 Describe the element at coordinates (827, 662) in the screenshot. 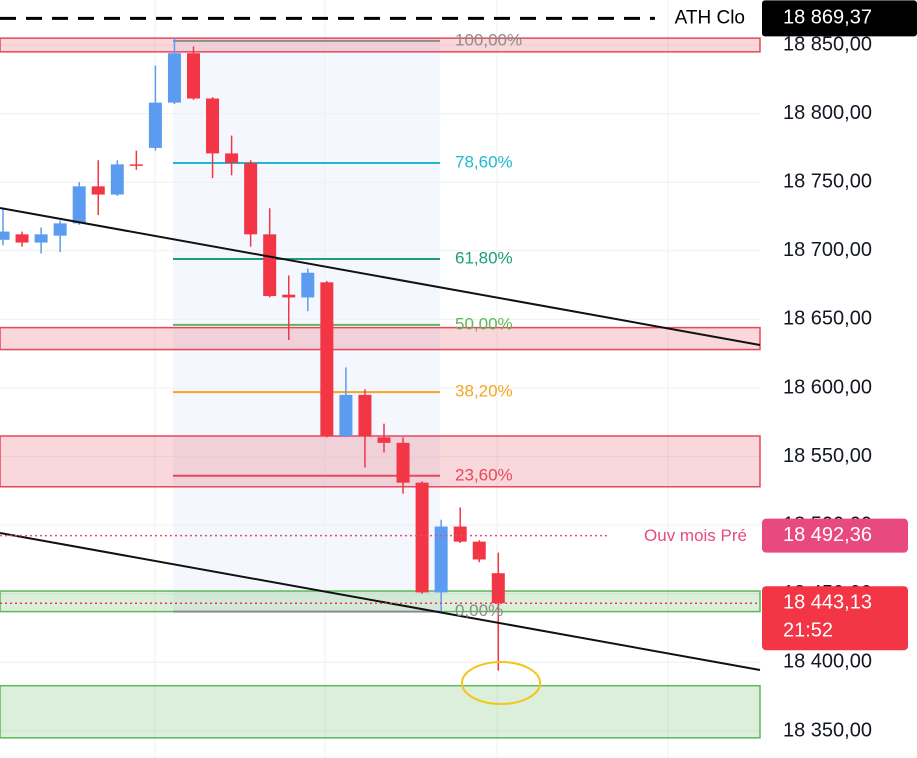

I see `y-tick-label: 18 400,00` at that location.